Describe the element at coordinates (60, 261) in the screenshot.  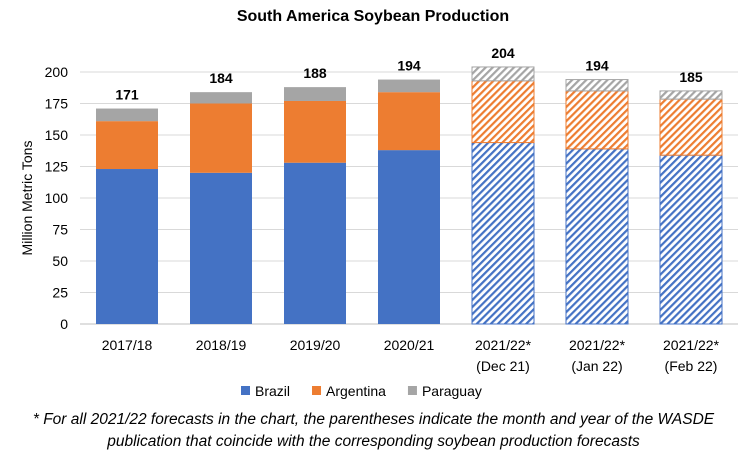
I see `y-tick-label: 50` at that location.